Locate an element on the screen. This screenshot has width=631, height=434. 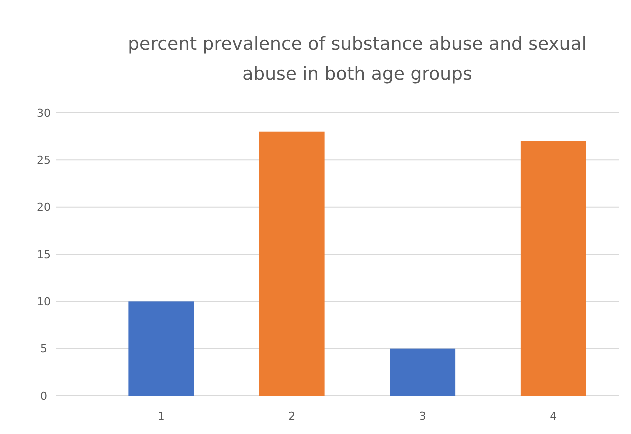
x-tick-label: 2 is located at coordinates (292, 416).